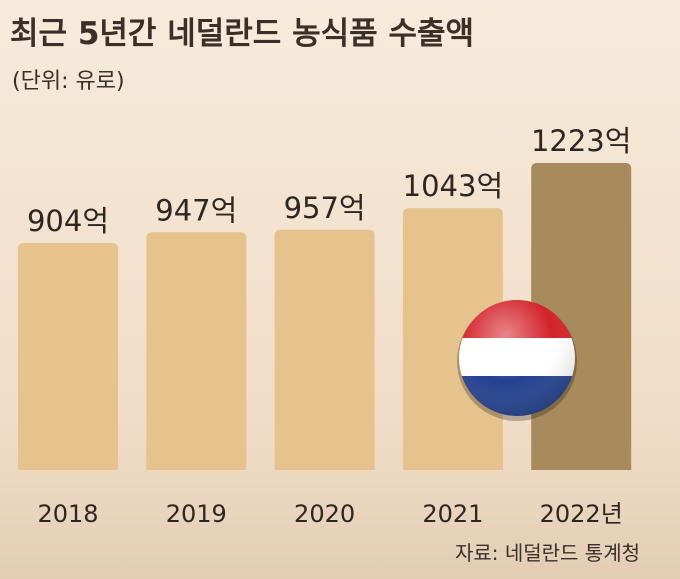 This screenshot has height=579, width=680. I want to click on chart-subtitle: (단위: 유로), so click(68, 81).